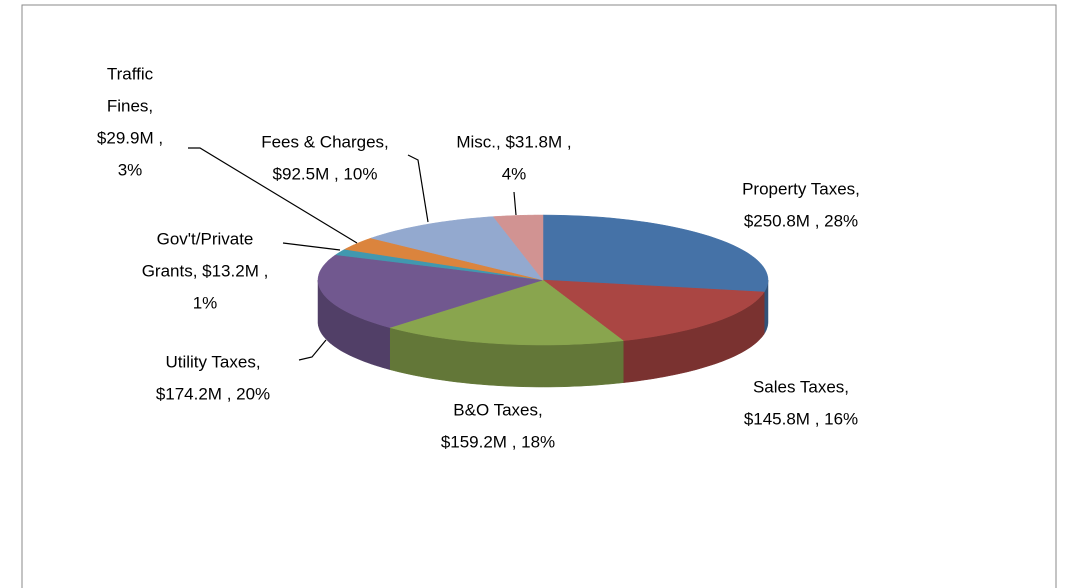  What do you see at coordinates (498, 441) in the screenshot?
I see `data-label: $159.2M , 18%` at bounding box center [498, 441].